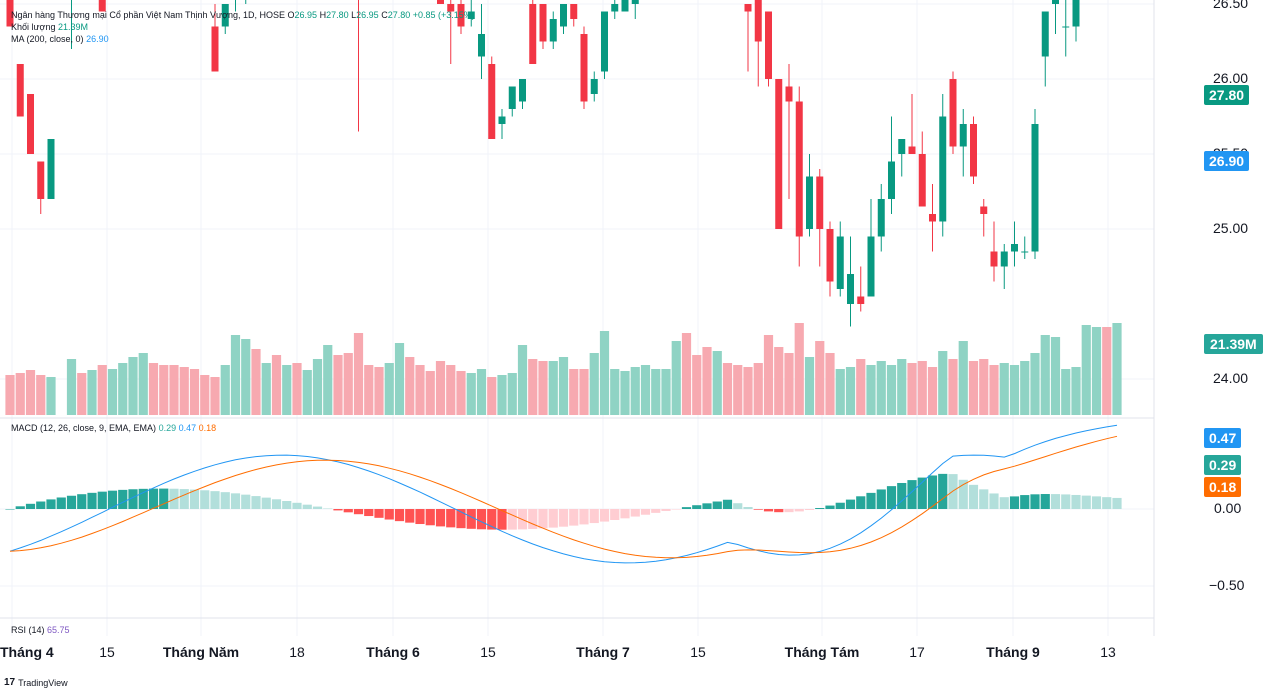 The image size is (1280, 697). What do you see at coordinates (43, 682) in the screenshot?
I see `tradingview-brand: TradingView` at bounding box center [43, 682].